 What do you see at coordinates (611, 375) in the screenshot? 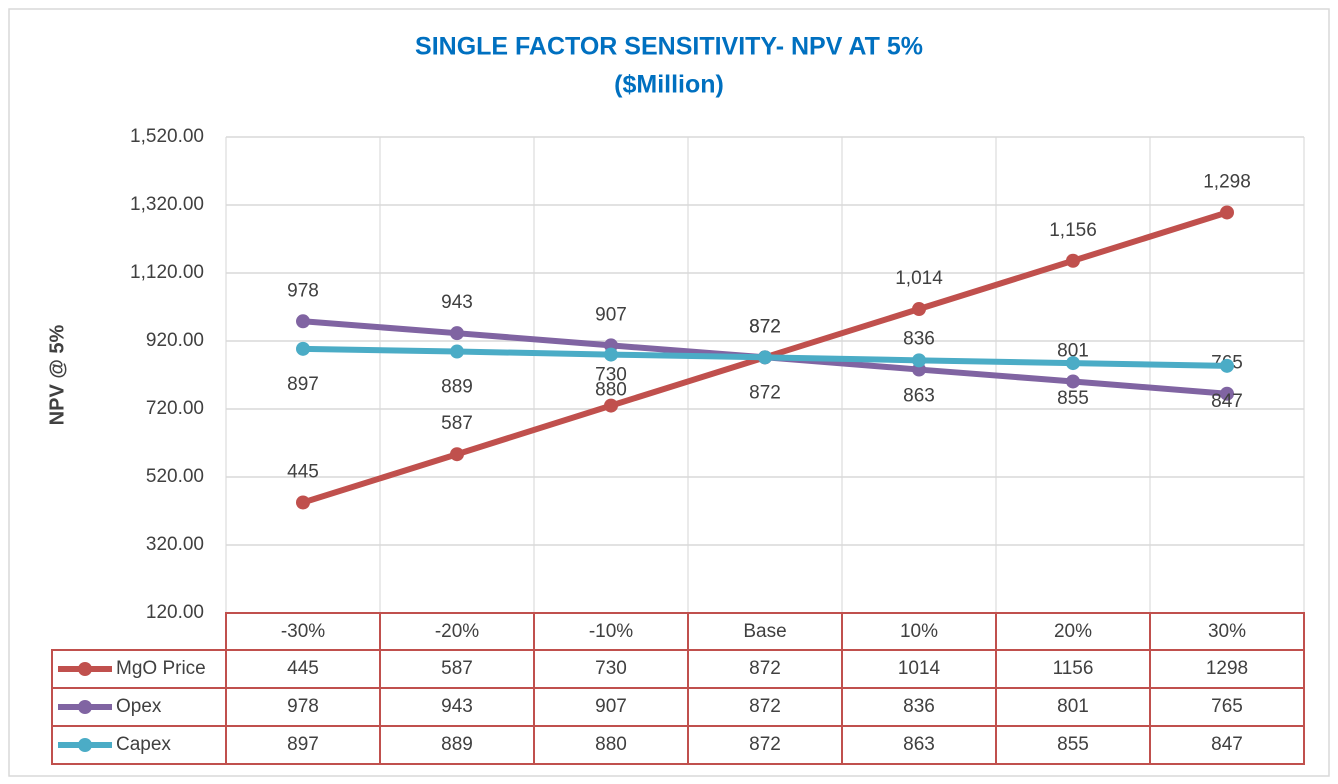
I see `data-label: 730` at bounding box center [611, 375].